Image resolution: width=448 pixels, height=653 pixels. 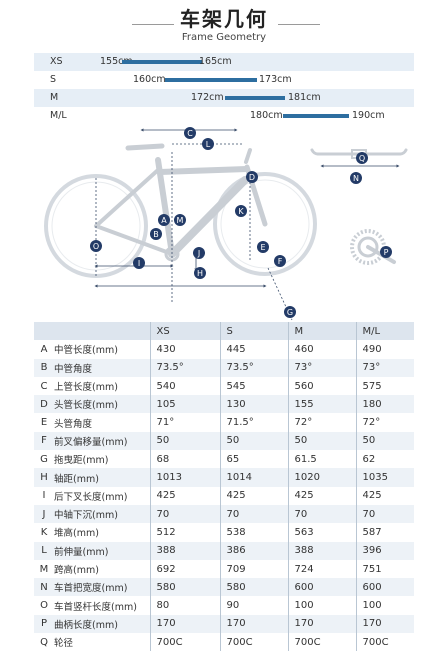 I want to click on table-header-row: XS S M M/L, so click(x=224, y=331).